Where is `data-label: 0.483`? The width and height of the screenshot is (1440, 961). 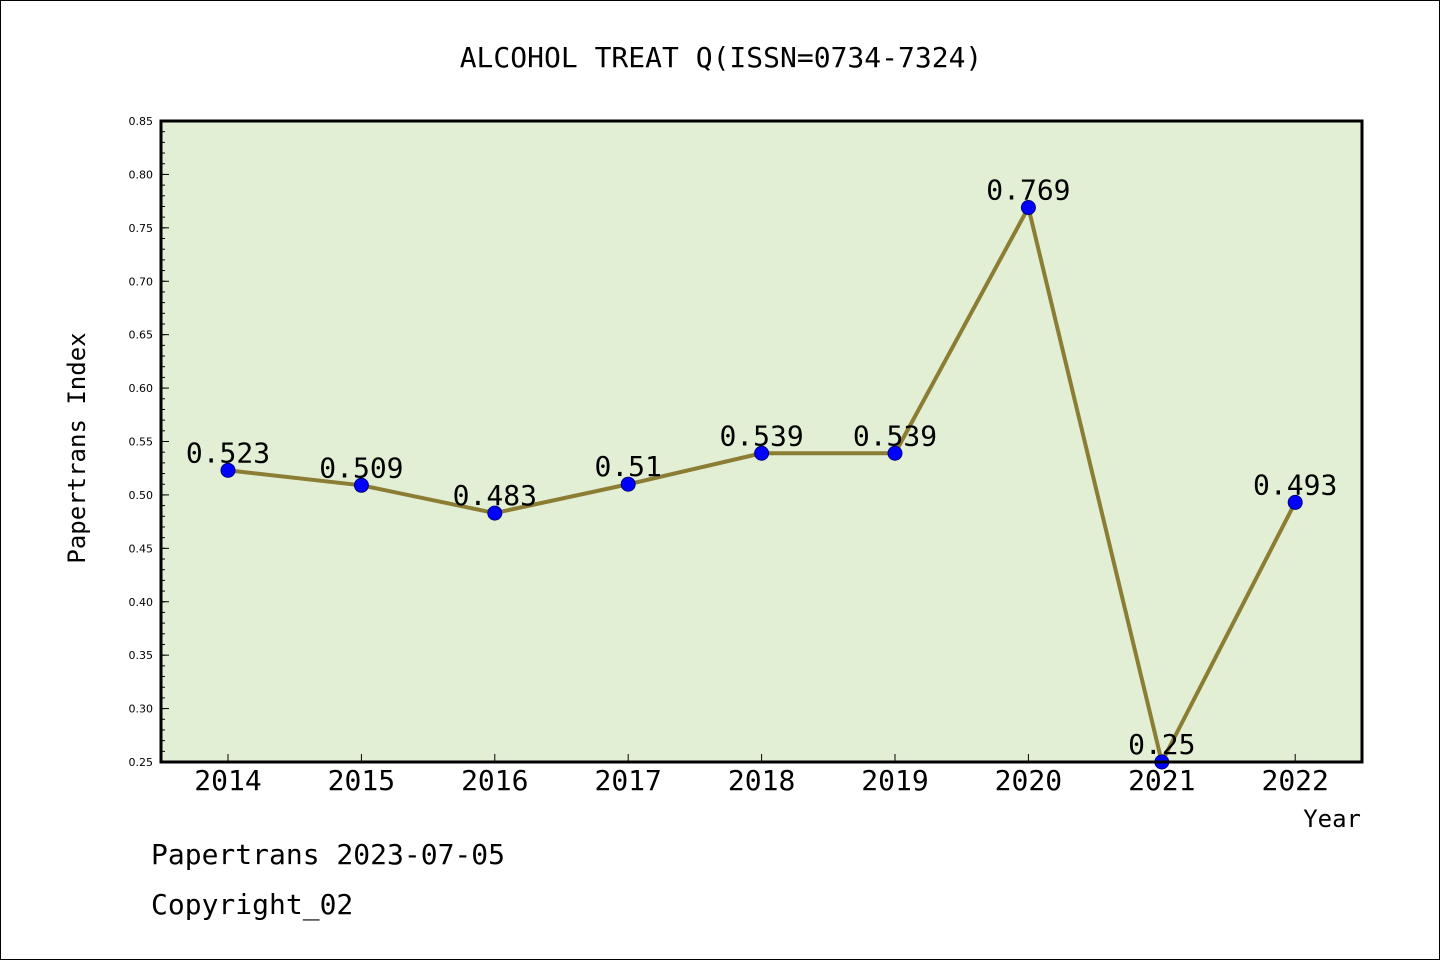
data-label: 0.483 is located at coordinates (495, 495).